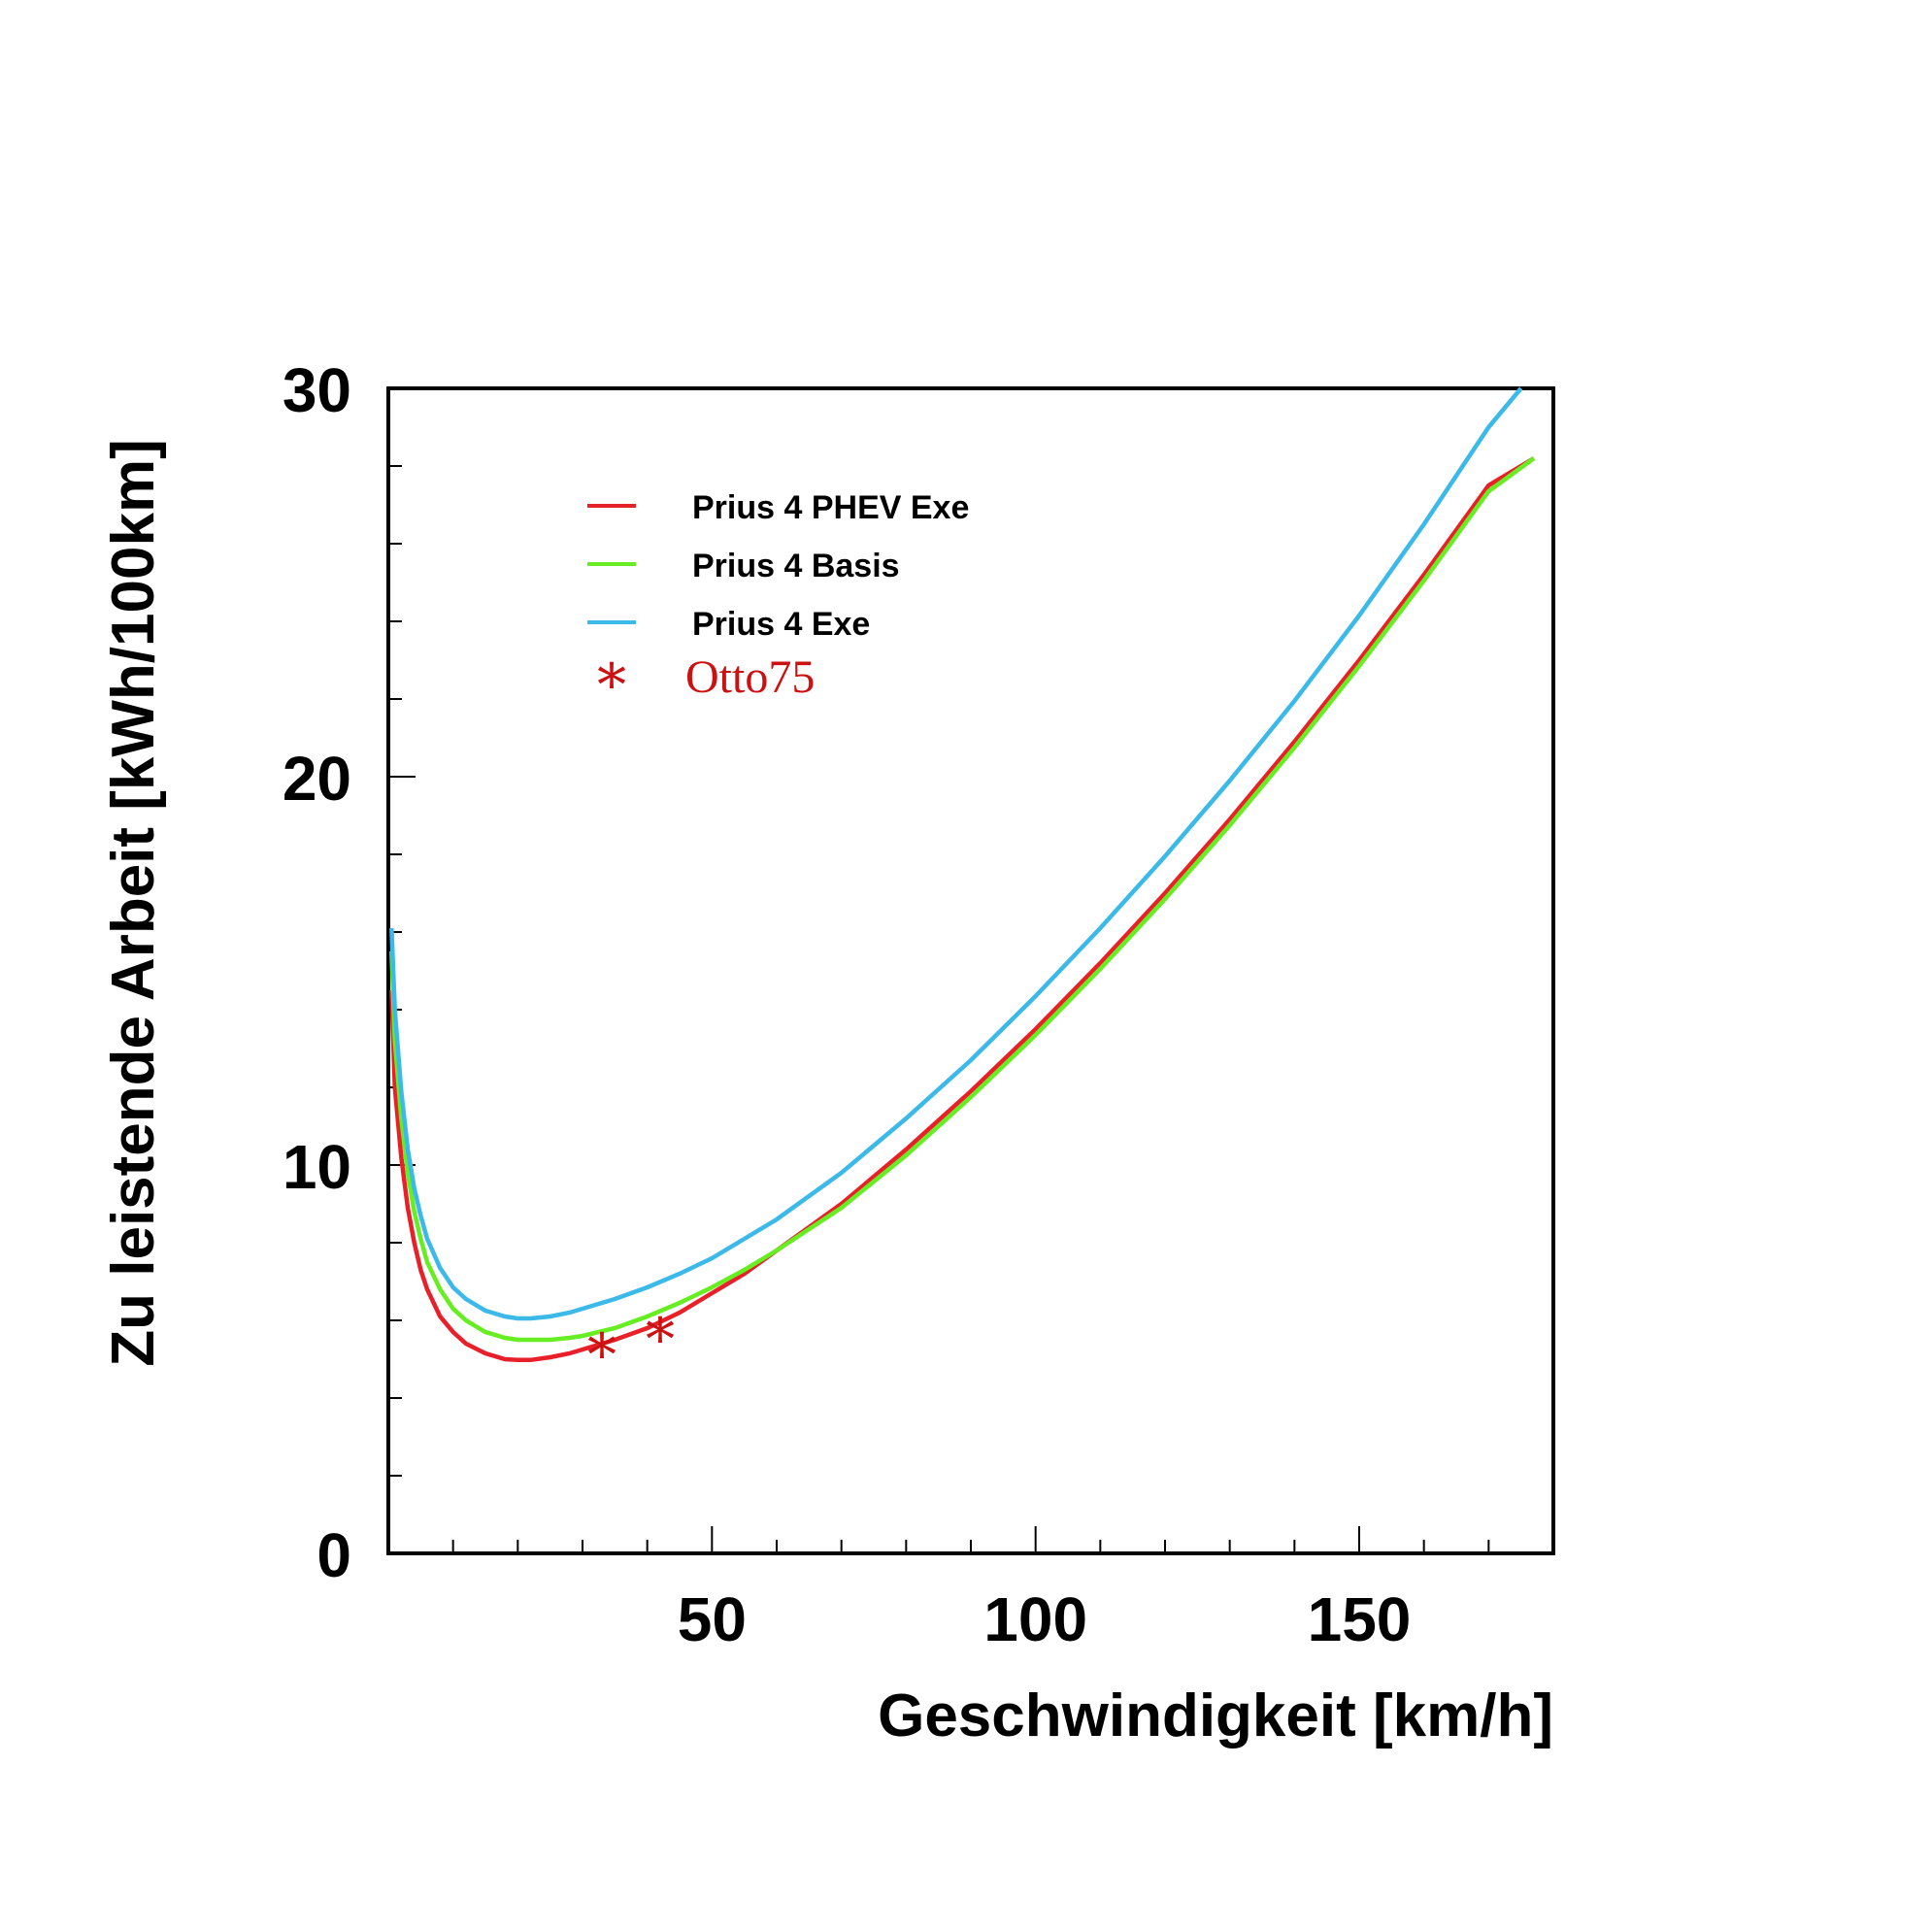 This screenshot has height=1932, width=1932. I want to click on legend-marker-otto75: *, so click(611, 685).